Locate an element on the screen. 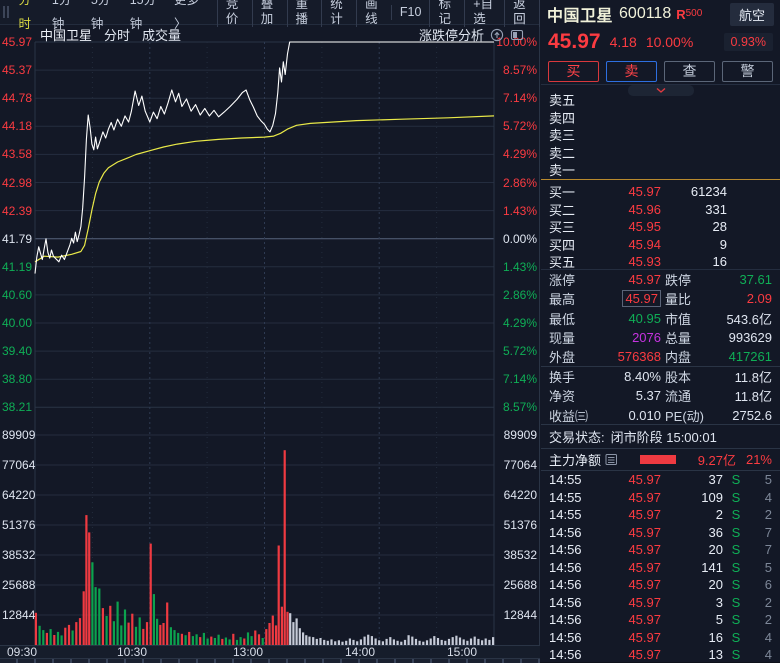  bid-row: 买三 45.95 28 is located at coordinates (660, 226).